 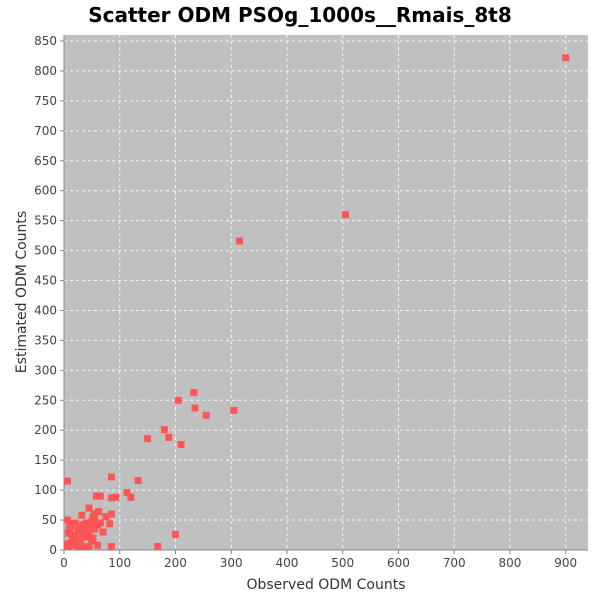 What do you see at coordinates (45, 251) in the screenshot?
I see `y-tick-label: 500` at bounding box center [45, 251].